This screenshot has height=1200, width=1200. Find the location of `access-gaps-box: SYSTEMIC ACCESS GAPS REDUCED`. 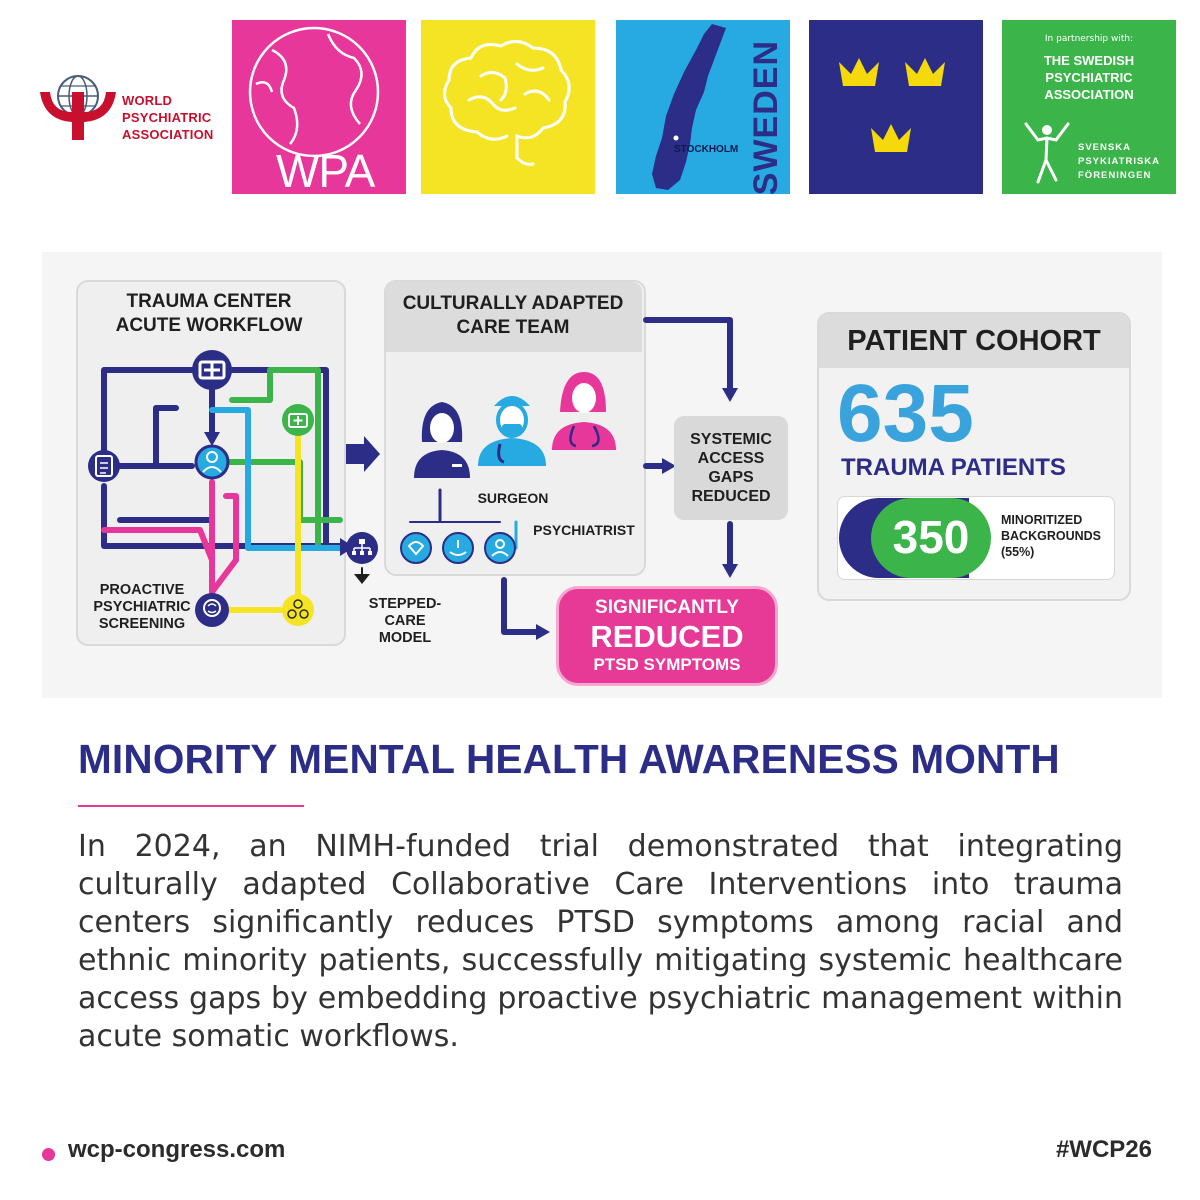

access-gaps-box: SYSTEMIC ACCESS GAPS REDUCED is located at coordinates (731, 468).